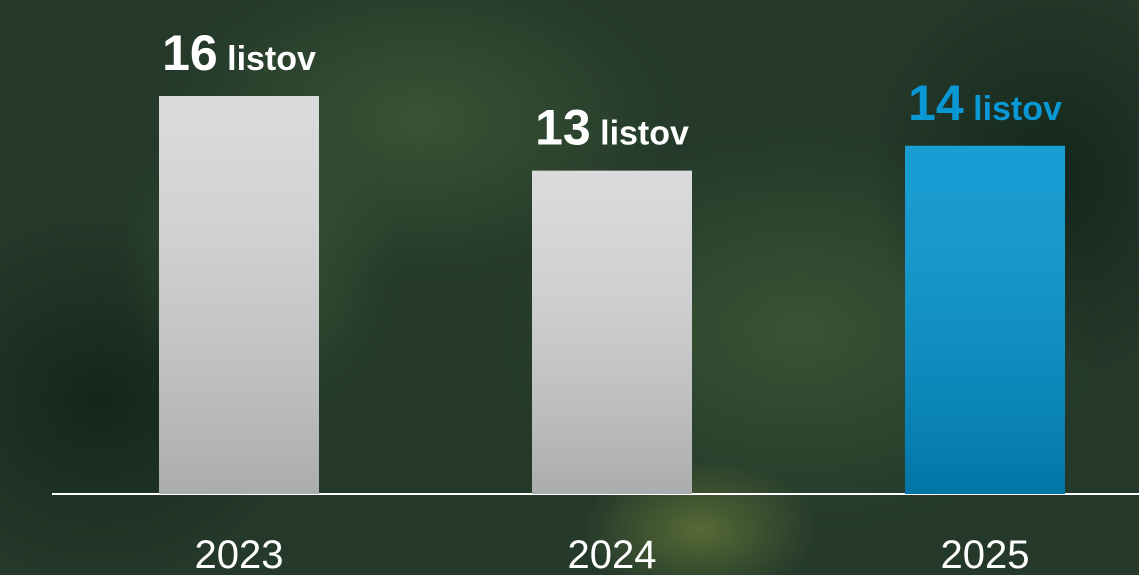 This screenshot has height=575, width=1139. I want to click on value-label: 14 listov, so click(985, 103).